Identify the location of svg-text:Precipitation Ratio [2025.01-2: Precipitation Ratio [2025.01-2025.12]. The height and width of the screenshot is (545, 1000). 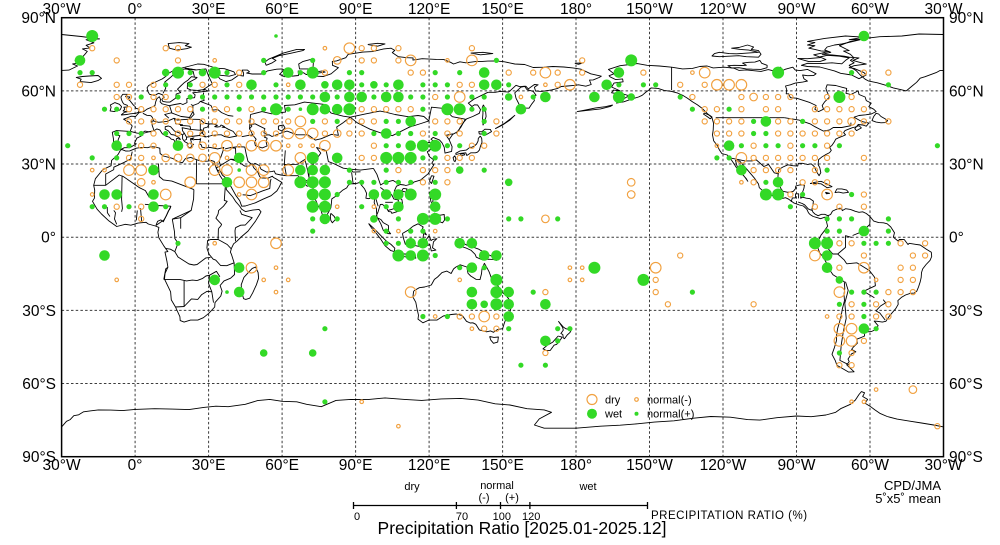
(522, 528).